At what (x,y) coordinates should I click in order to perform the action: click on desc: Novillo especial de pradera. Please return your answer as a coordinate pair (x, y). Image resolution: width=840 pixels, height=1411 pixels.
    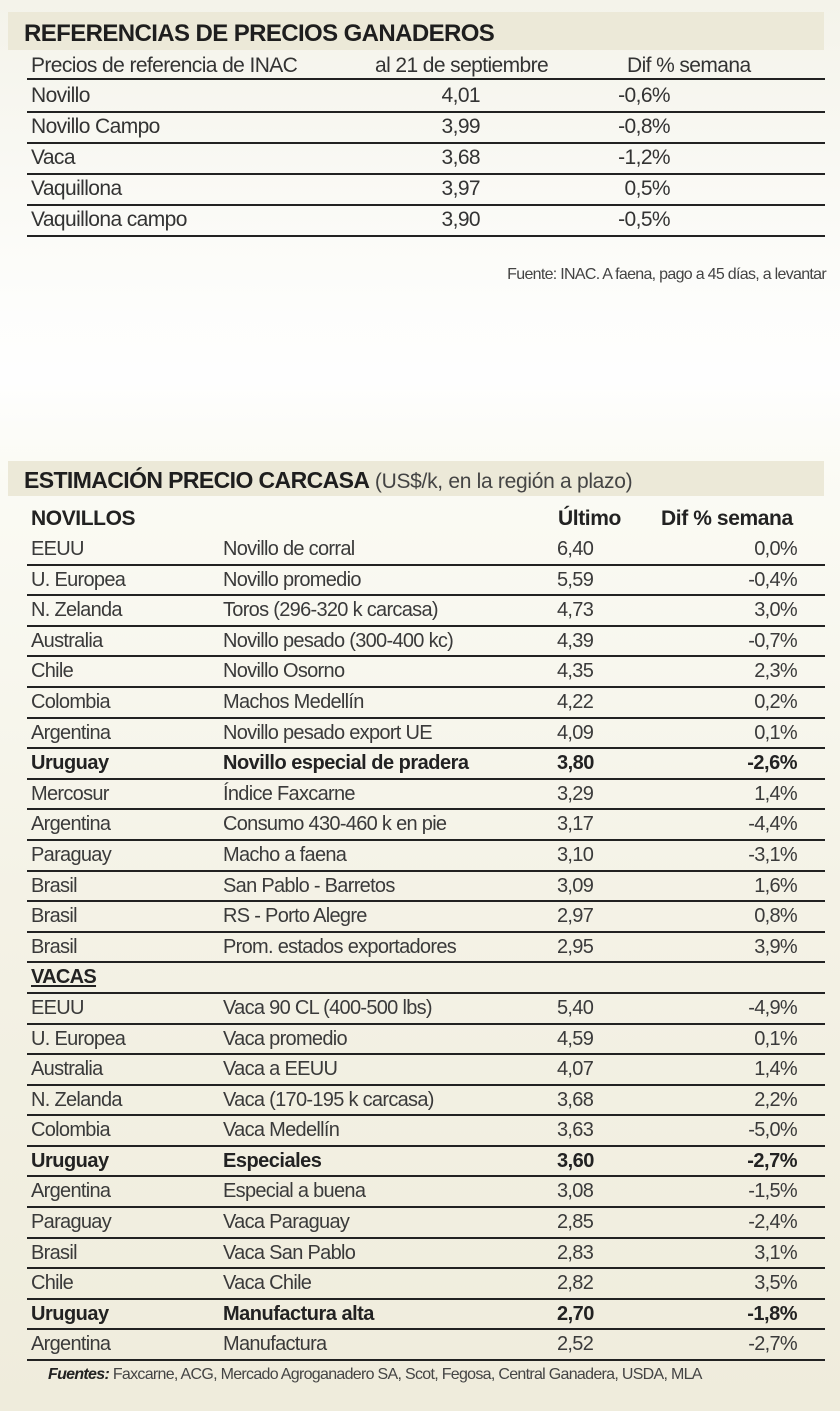
    Looking at the image, I should click on (346, 763).